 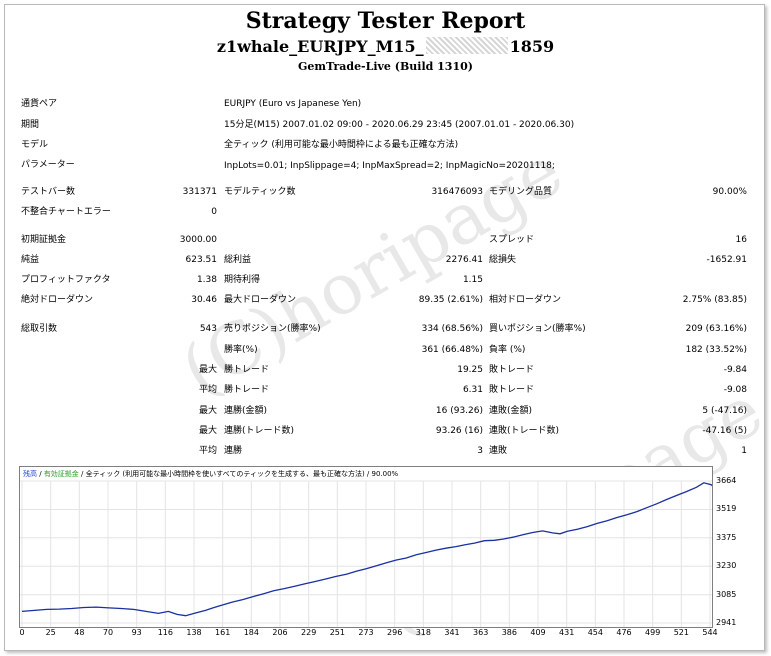 I want to click on avg-consec-win-label: 連勝, so click(x=233, y=451).